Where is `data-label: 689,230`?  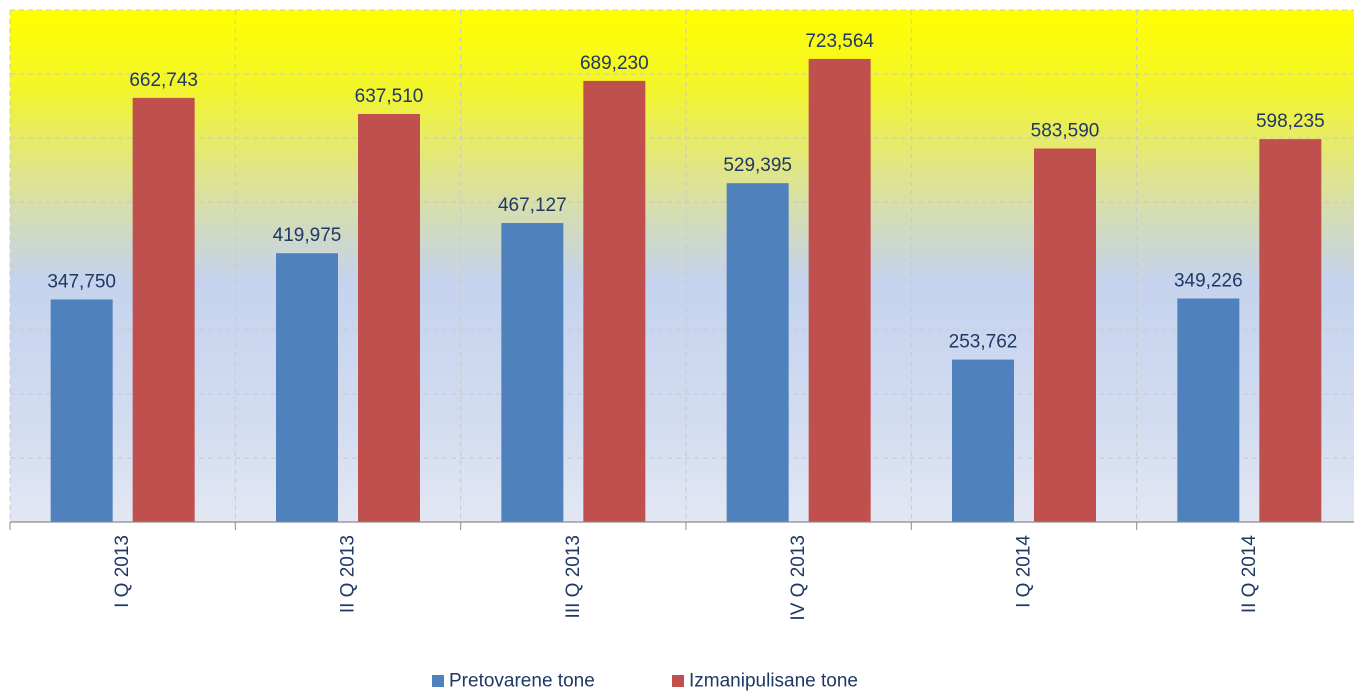
data-label: 689,230 is located at coordinates (614, 63).